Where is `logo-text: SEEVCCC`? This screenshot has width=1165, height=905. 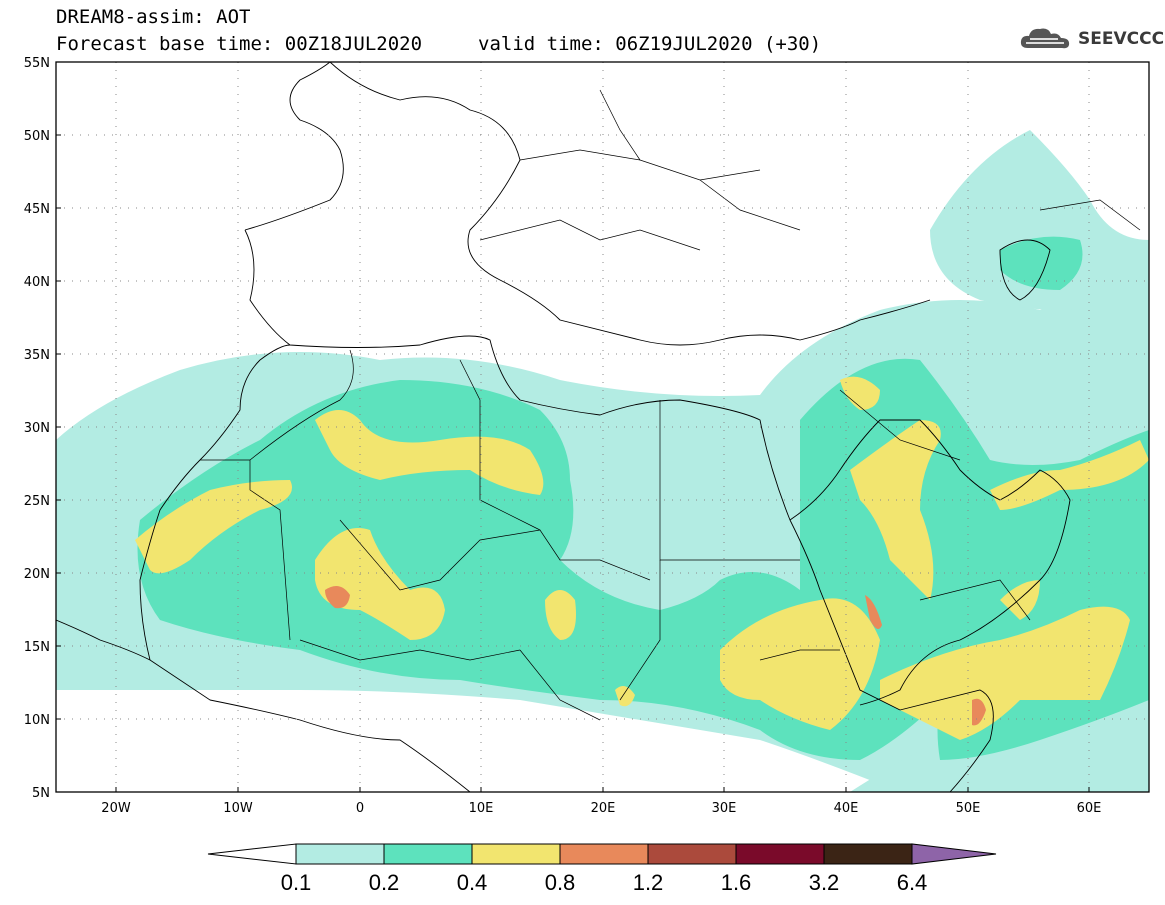 logo-text: SEEVCCC is located at coordinates (1121, 39).